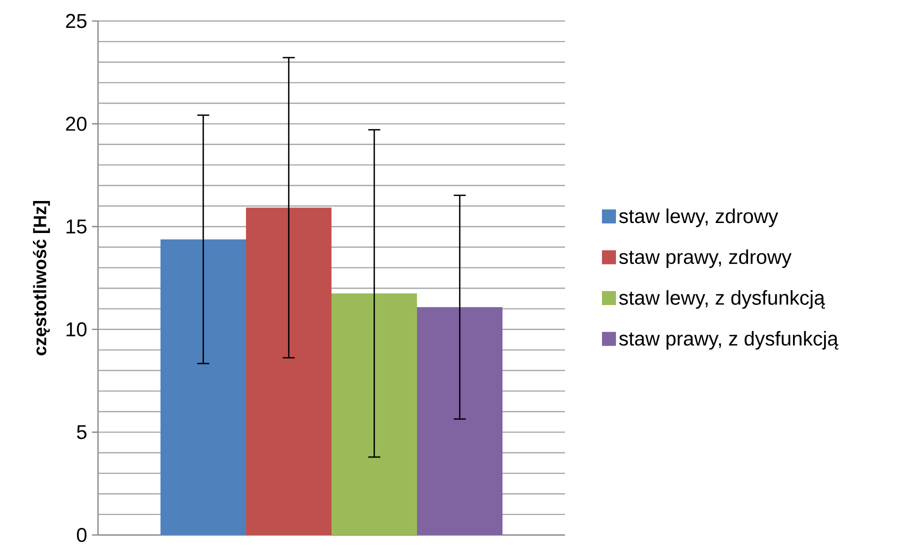 The width and height of the screenshot is (901, 546). I want to click on y-tick-label: 25, so click(76, 21).